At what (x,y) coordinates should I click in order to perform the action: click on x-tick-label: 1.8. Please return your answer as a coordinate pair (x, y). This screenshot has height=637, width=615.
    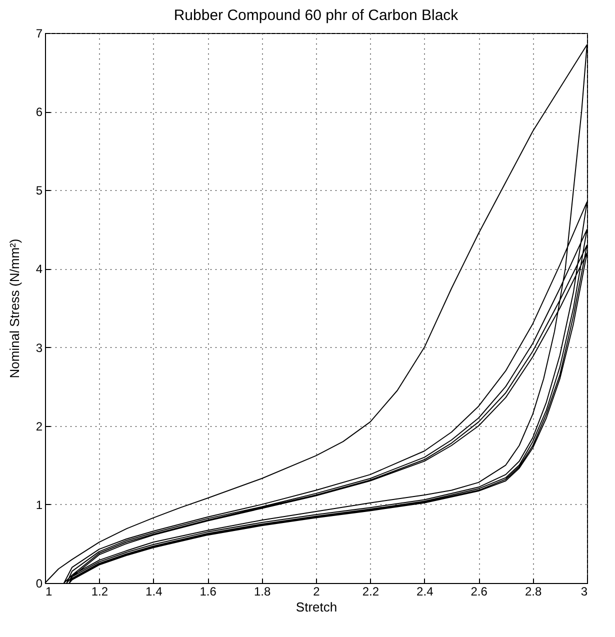
    Looking at the image, I should click on (262, 591).